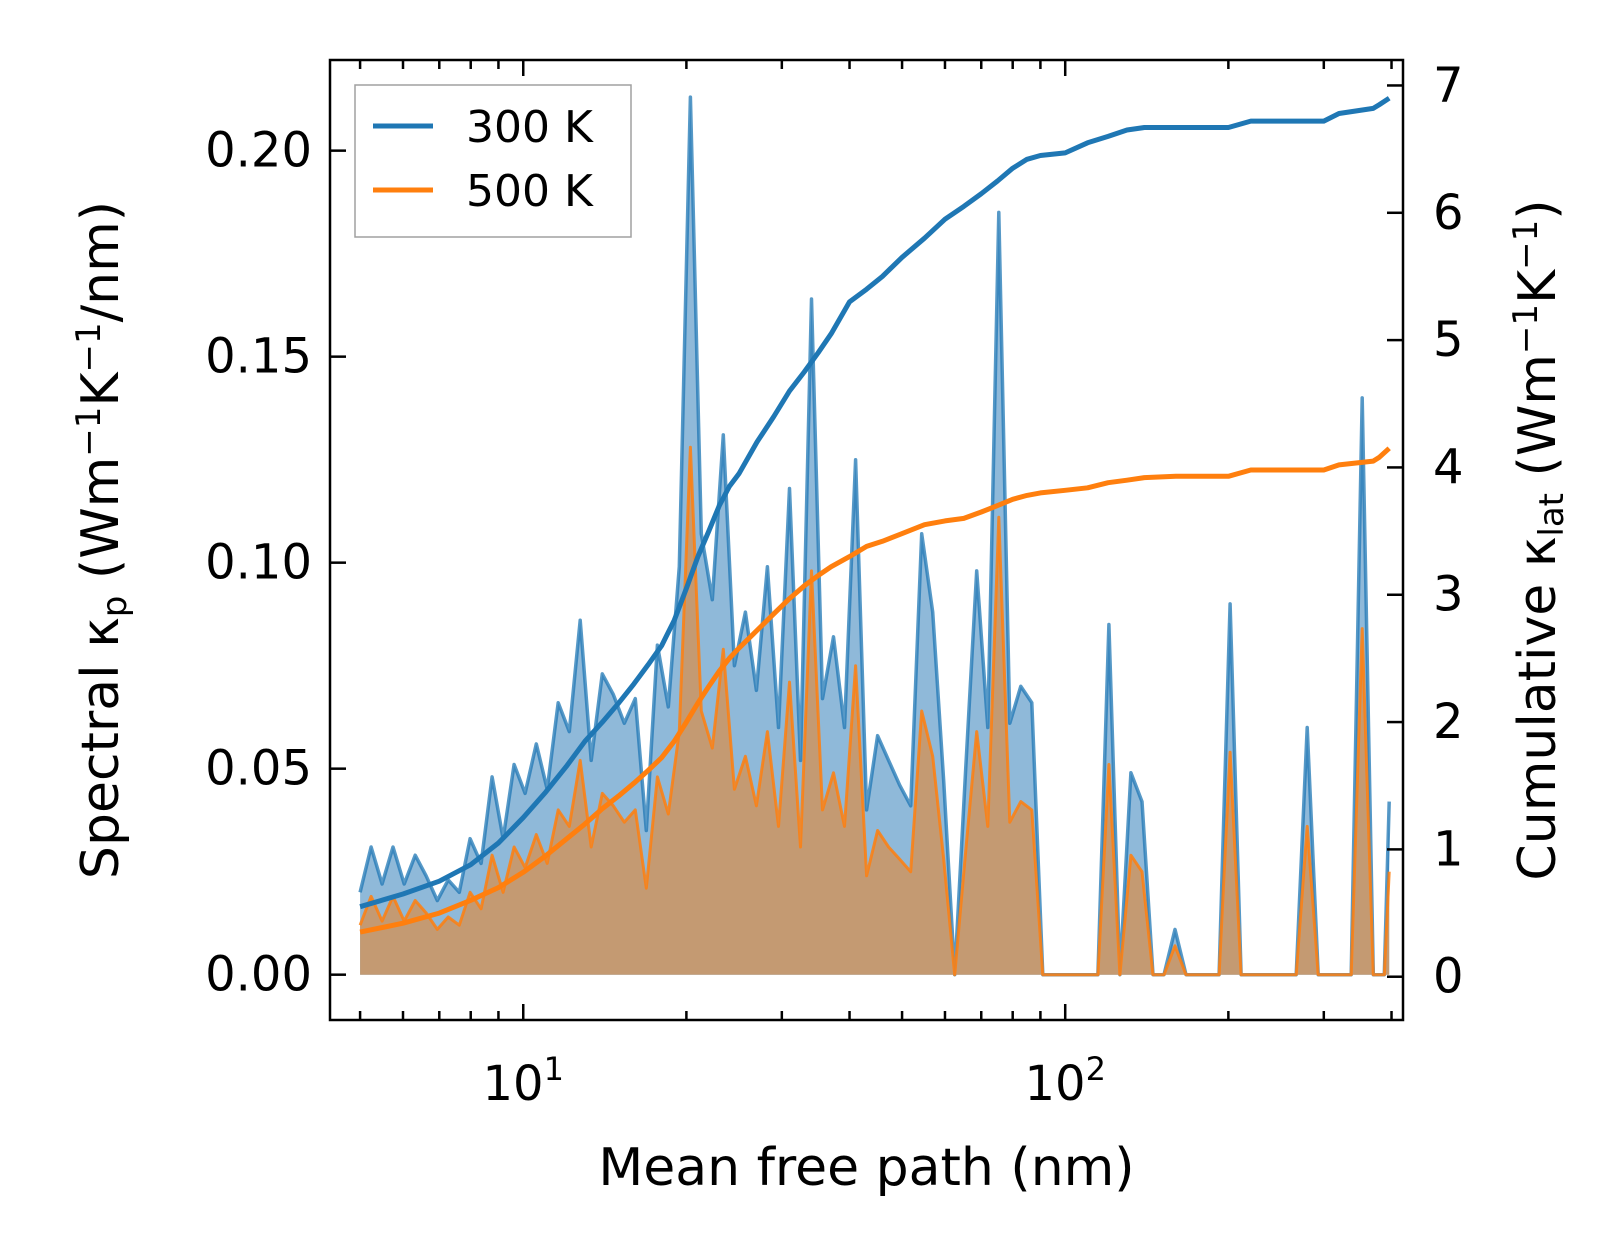 The width and height of the screenshot is (1623, 1254). I want to click on y-right-tick-label: 5, so click(1448, 340).